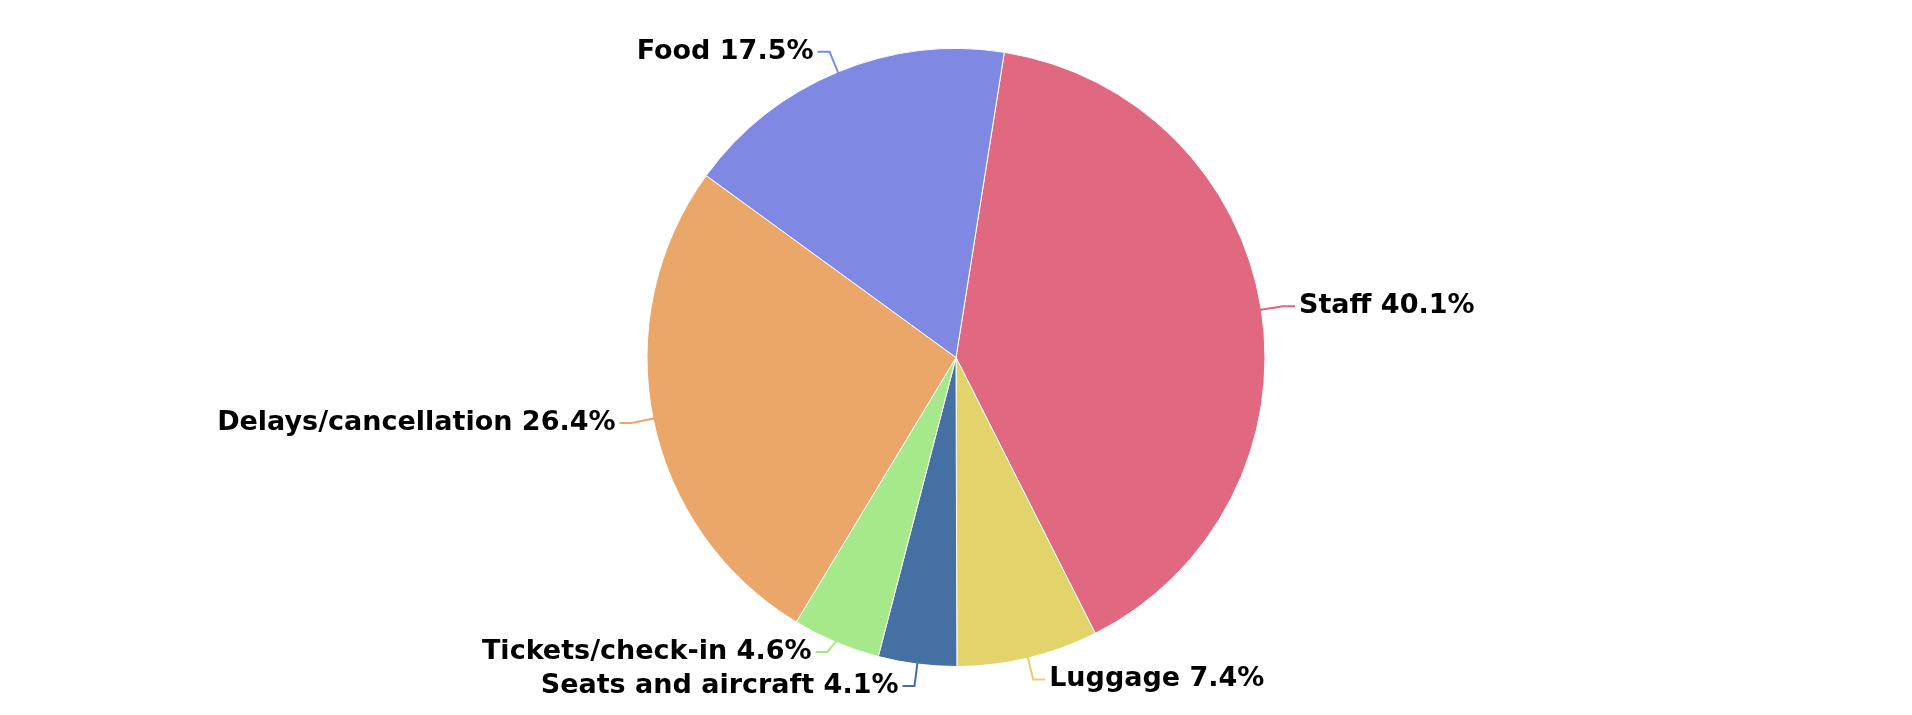  I want to click on slice-label: Luggage 7.4%, so click(1157, 677).